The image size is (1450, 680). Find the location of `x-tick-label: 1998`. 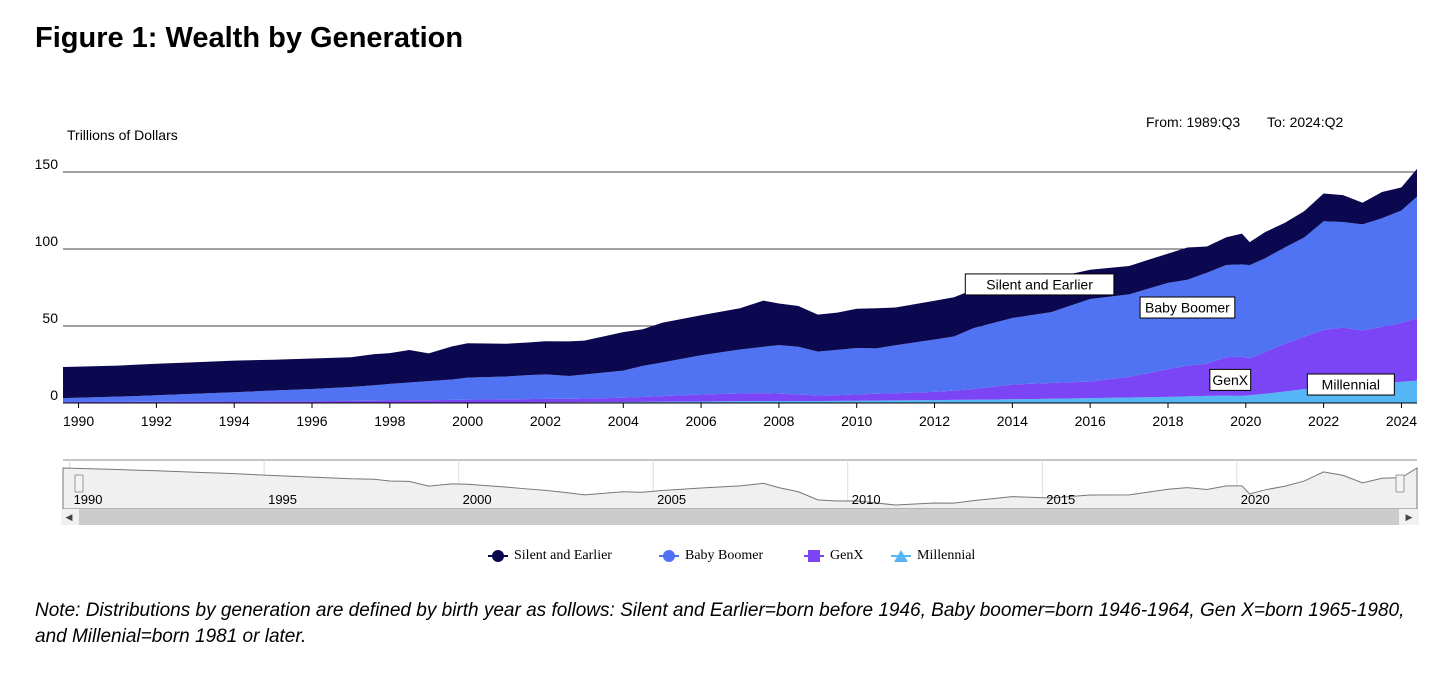

x-tick-label: 1998 is located at coordinates (389, 421).